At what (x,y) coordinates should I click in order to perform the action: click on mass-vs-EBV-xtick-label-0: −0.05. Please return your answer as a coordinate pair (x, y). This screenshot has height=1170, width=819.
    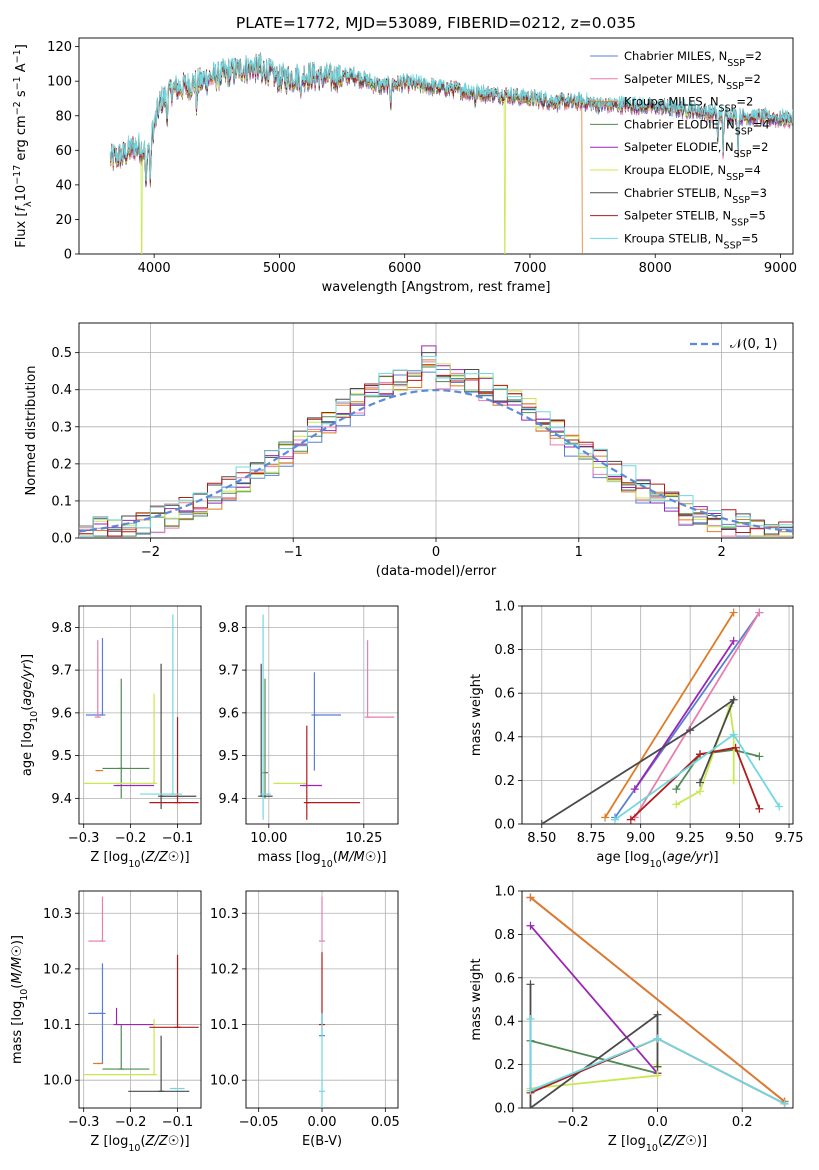
    Looking at the image, I should click on (259, 1122).